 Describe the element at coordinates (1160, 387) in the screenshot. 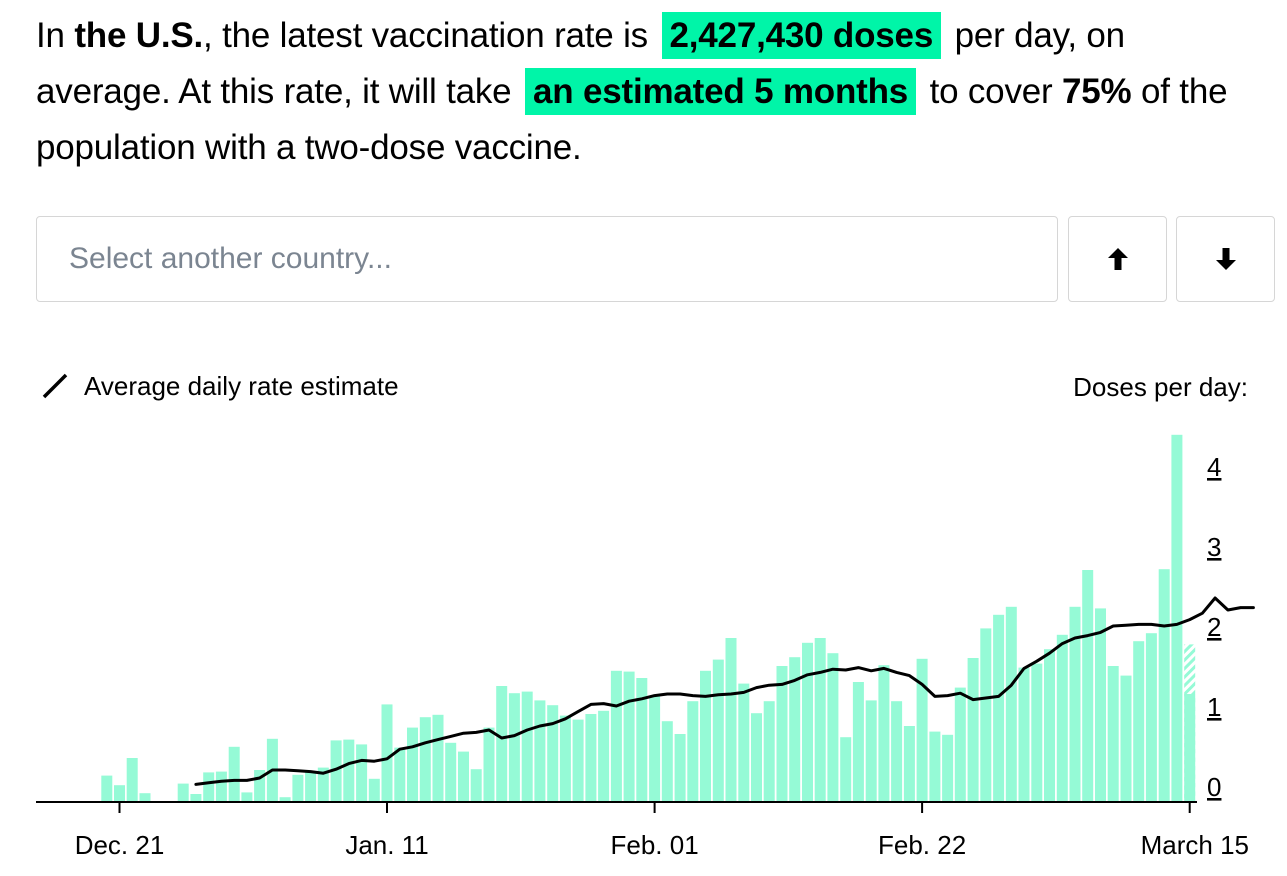

I see `y-axis-unit-label: Doses per day:` at that location.